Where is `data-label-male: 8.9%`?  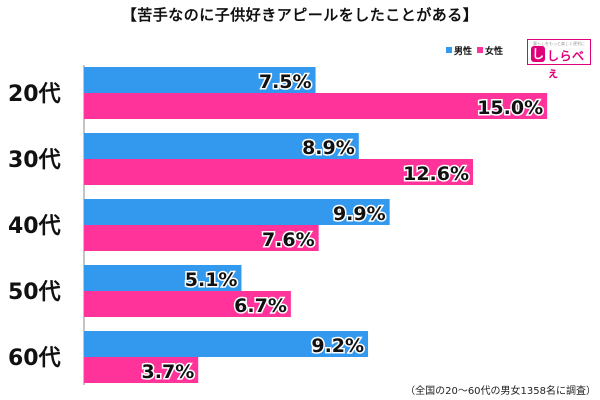 data-label-male: 8.9% is located at coordinates (328, 148).